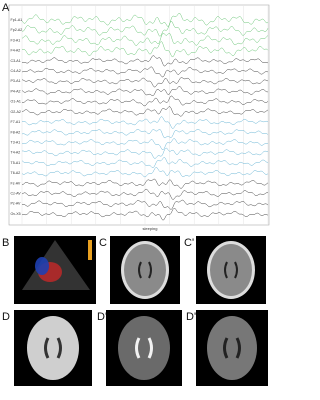 The image size is (320, 400). I want to click on channel-label: P3-A1, so click(16, 81).